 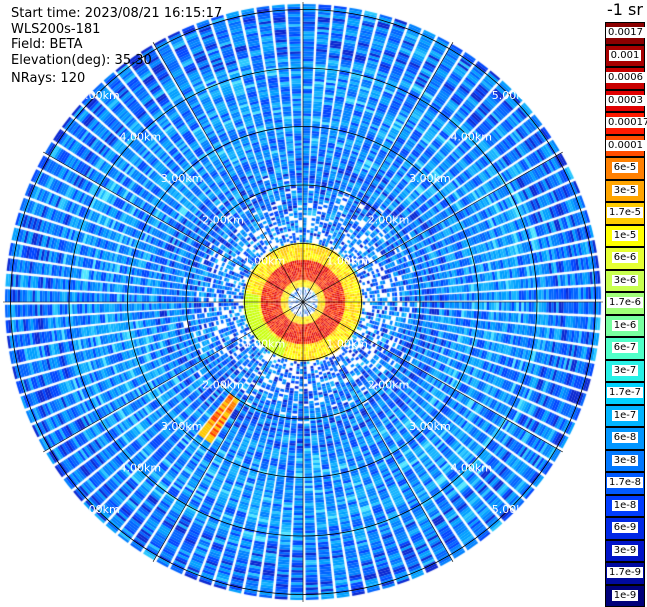 What do you see at coordinates (625, 78) in the screenshot?
I see `colorbar-tick-label: 0.0006` at bounding box center [625, 78].